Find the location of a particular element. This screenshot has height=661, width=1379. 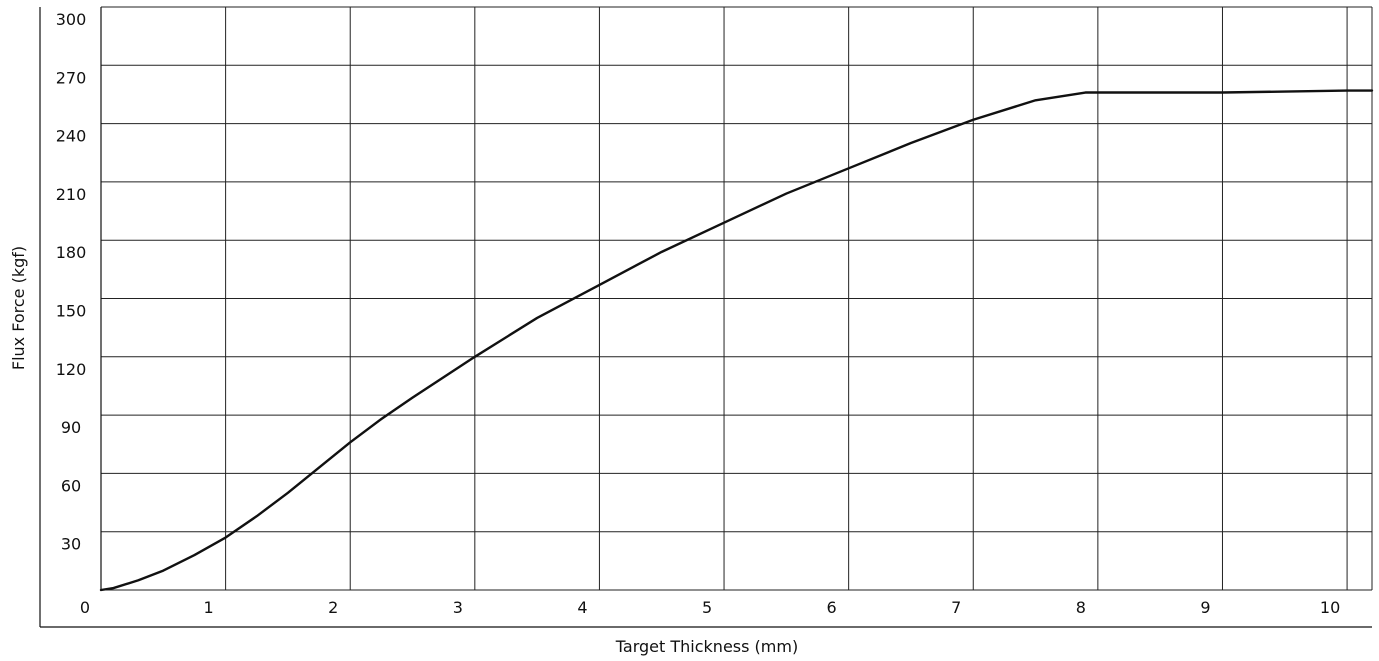

x-tick-label: 1 is located at coordinates (209, 607).